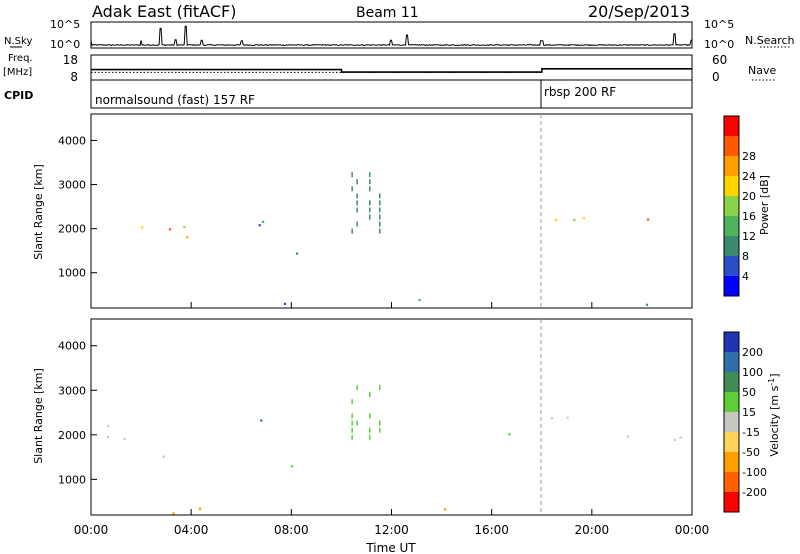 The image size is (800, 554). What do you see at coordinates (65, 44) in the screenshot?
I see `noise-ytick-left-bottom: 10^0` at bounding box center [65, 44].